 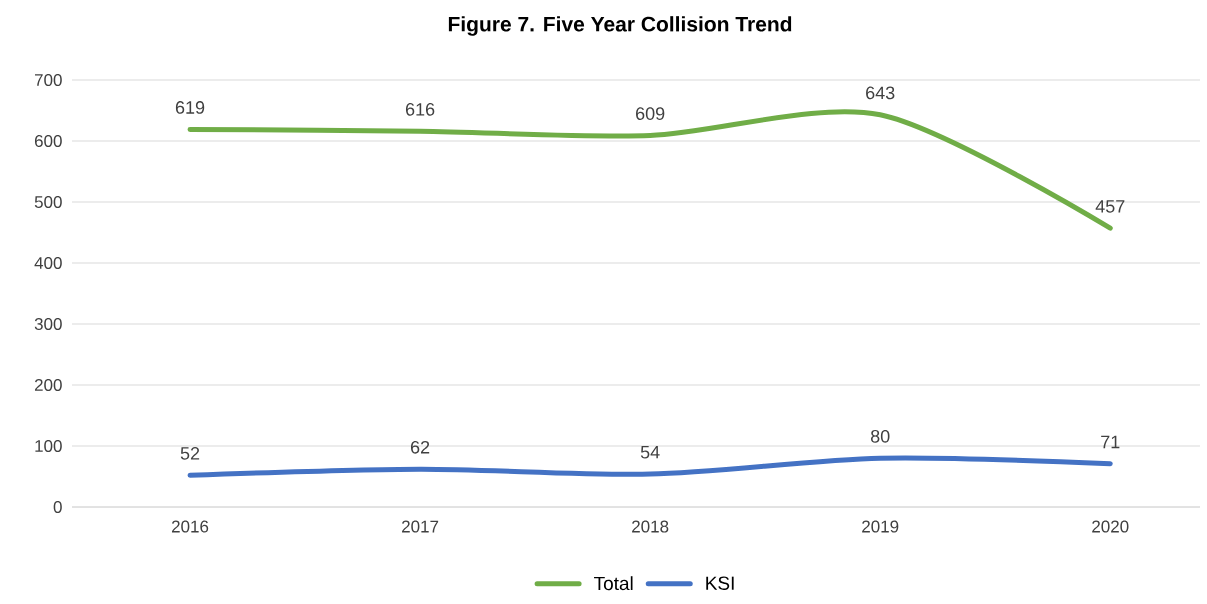 I want to click on data-label: 619, so click(x=190, y=107).